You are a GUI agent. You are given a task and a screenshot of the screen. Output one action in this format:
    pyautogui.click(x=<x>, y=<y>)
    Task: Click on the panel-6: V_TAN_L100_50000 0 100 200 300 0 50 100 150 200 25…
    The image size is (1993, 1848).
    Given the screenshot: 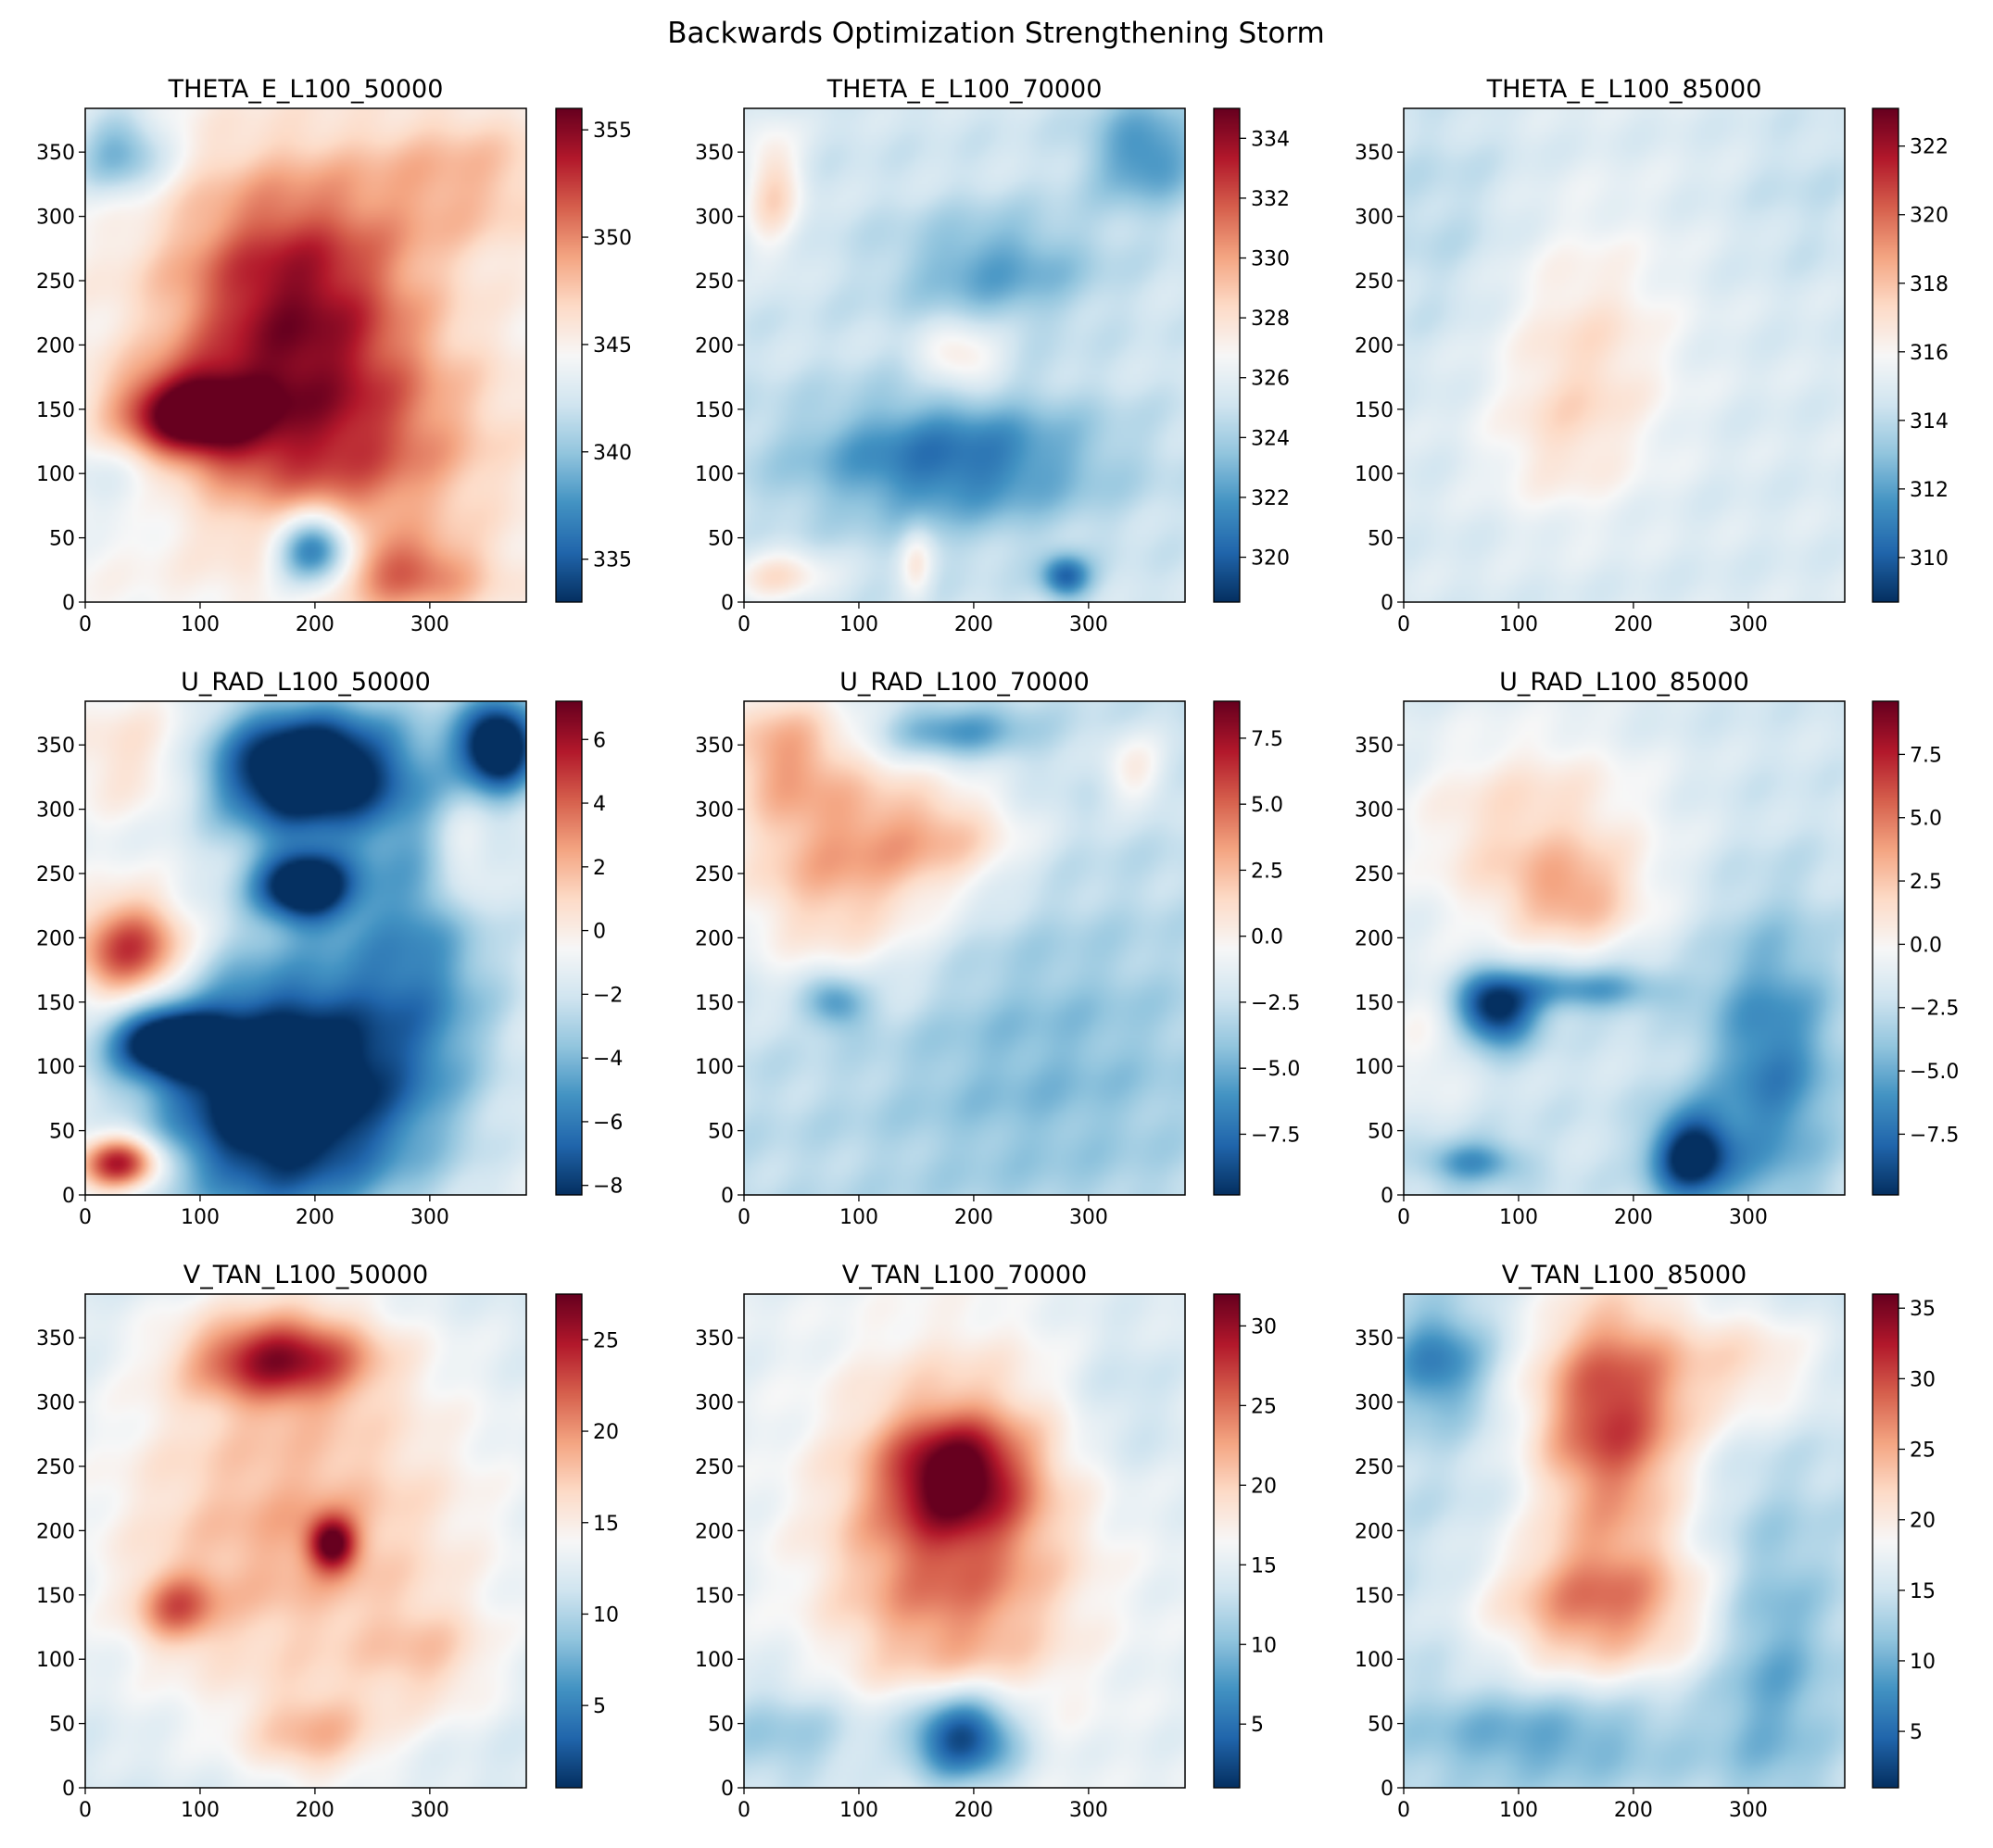 What is the action you would take?
    pyautogui.click(x=327, y=1541)
    